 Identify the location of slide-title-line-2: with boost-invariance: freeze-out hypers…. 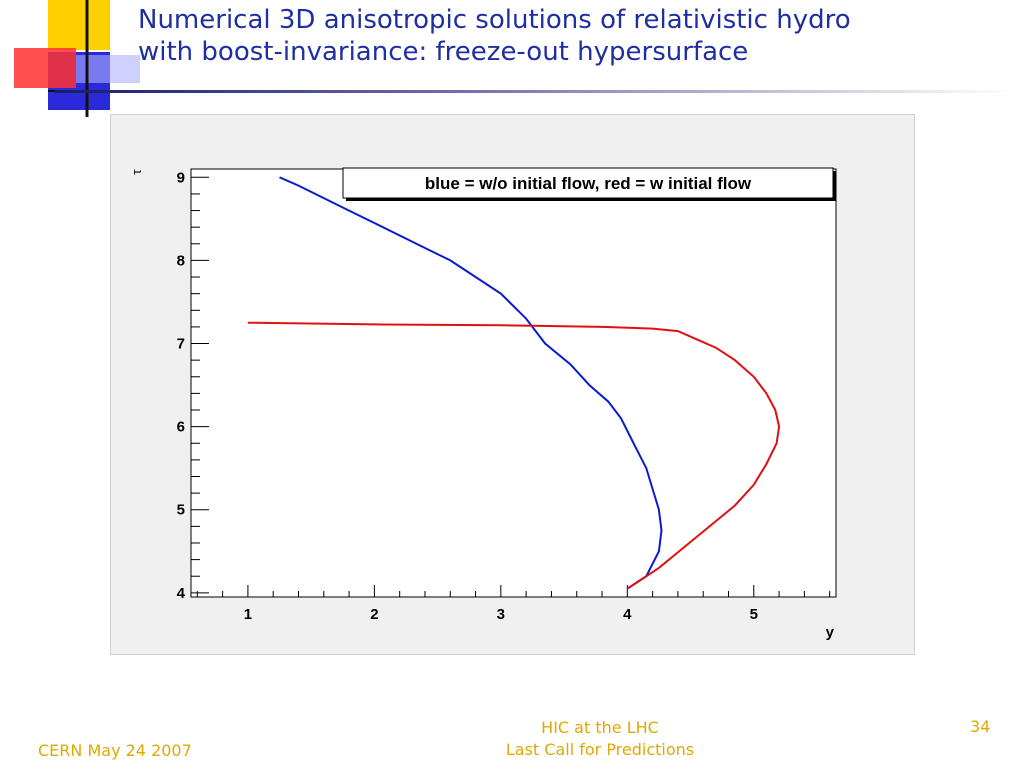
(443, 52).